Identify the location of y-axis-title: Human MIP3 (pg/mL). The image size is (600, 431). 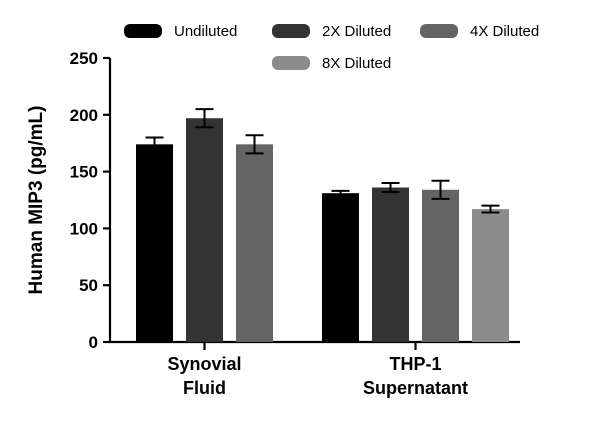
(36, 200).